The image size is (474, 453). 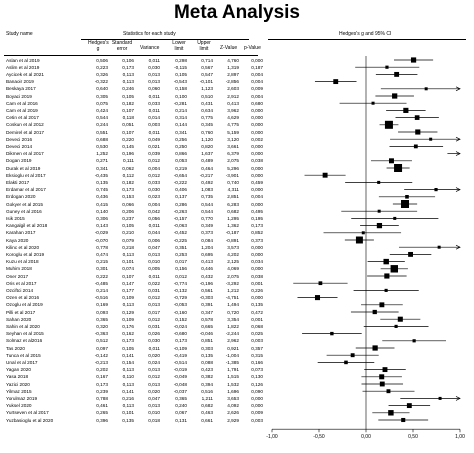 What do you see at coordinates (25, 132) in the screenshot?
I see `study-name-cell: Demirel et al 2017` at bounding box center [25, 132].